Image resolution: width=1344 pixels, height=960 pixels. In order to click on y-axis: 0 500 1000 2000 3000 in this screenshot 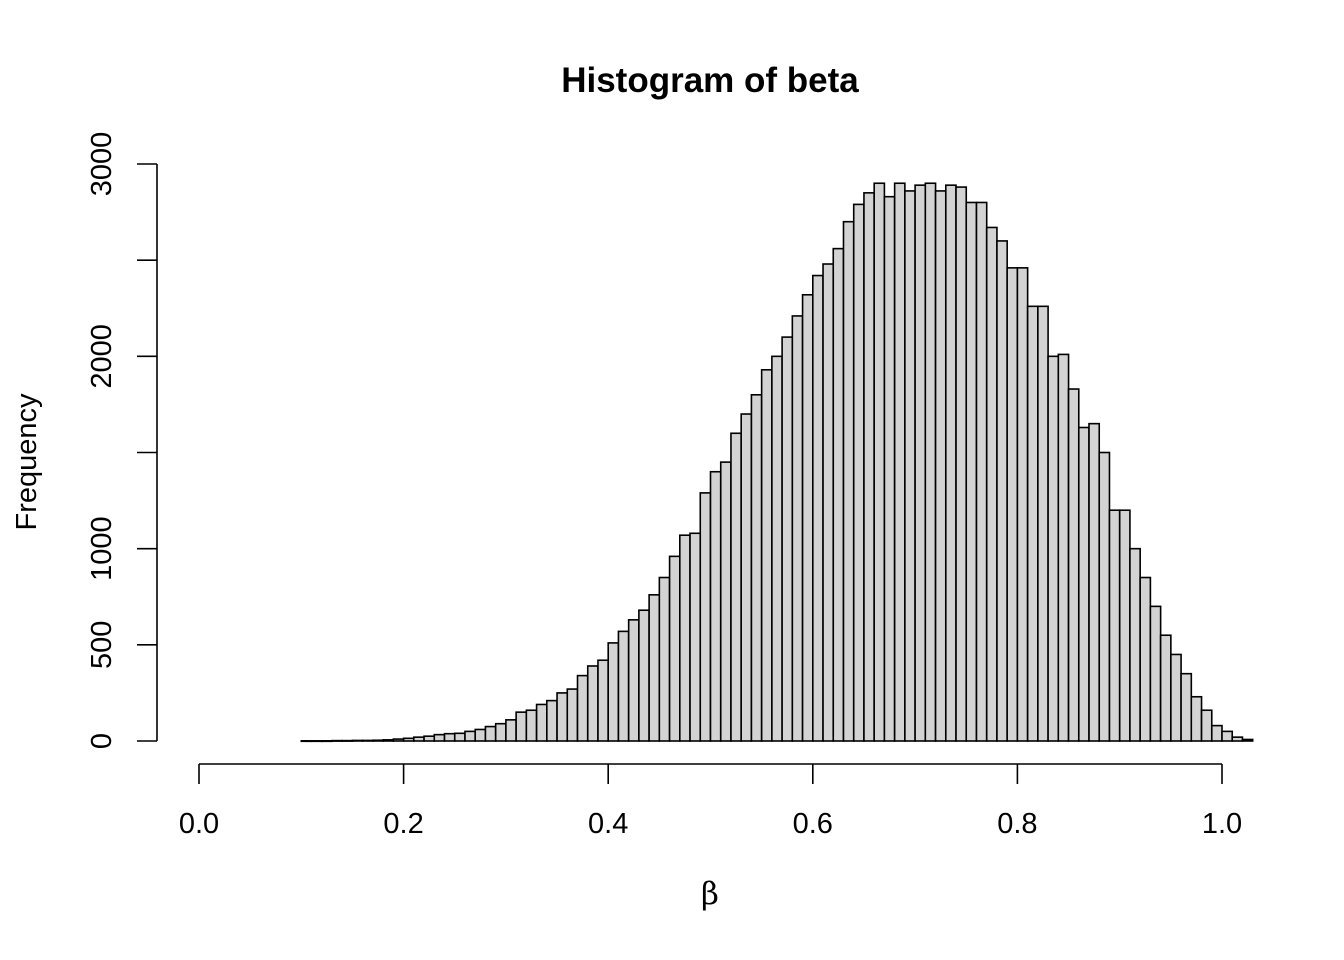, I will do `click(122, 440)`.